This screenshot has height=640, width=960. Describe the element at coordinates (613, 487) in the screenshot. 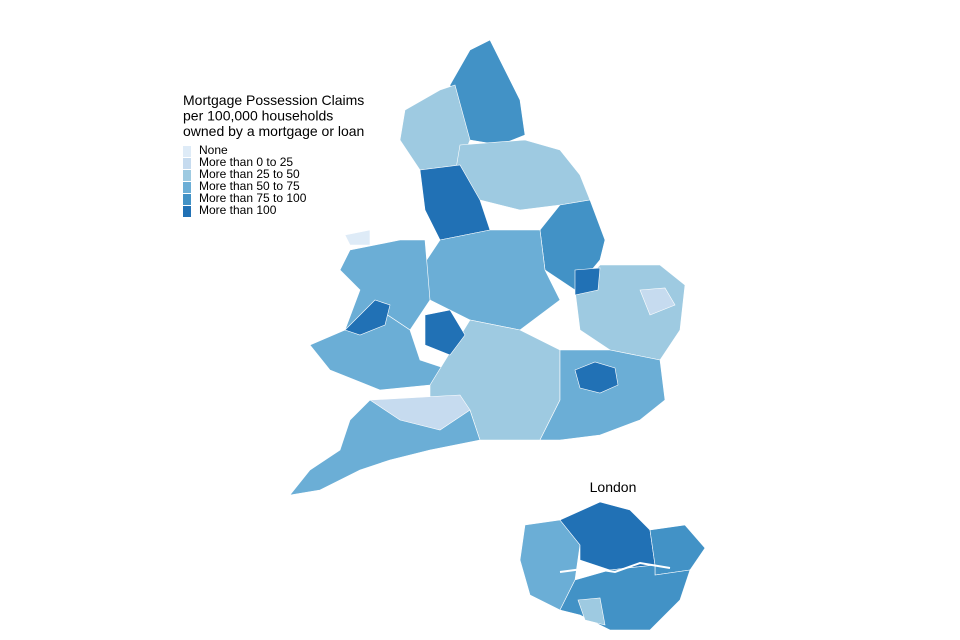

I see `inset-title: London` at that location.